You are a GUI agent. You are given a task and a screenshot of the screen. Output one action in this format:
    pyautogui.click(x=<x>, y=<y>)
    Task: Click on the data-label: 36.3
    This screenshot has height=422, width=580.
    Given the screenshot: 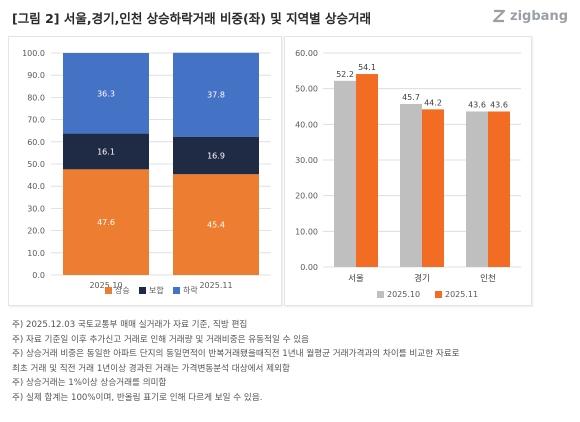 What is the action you would take?
    pyautogui.click(x=106, y=93)
    